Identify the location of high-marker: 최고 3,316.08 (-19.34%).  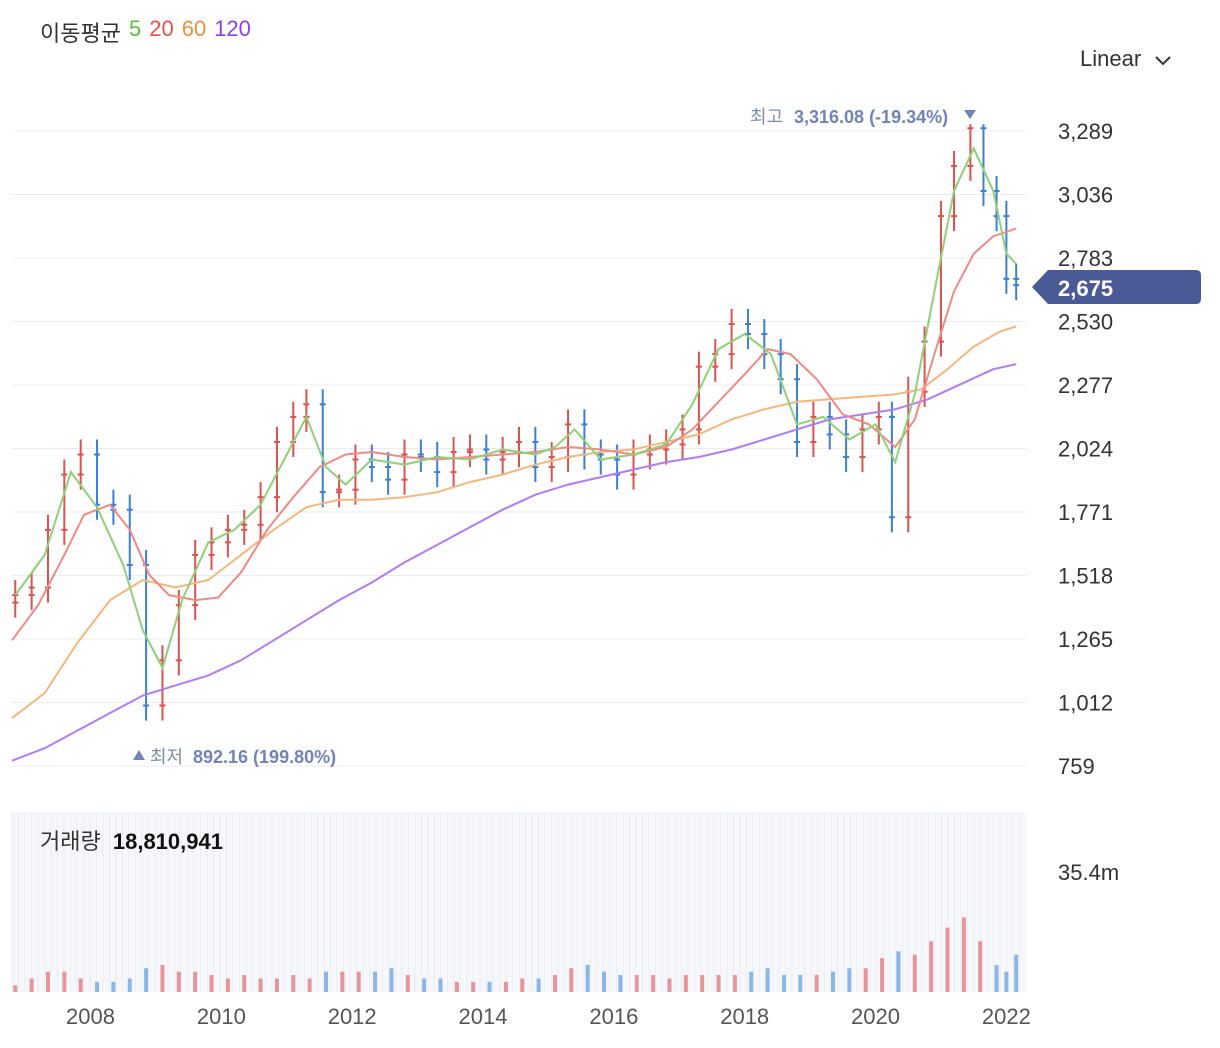
(863, 117).